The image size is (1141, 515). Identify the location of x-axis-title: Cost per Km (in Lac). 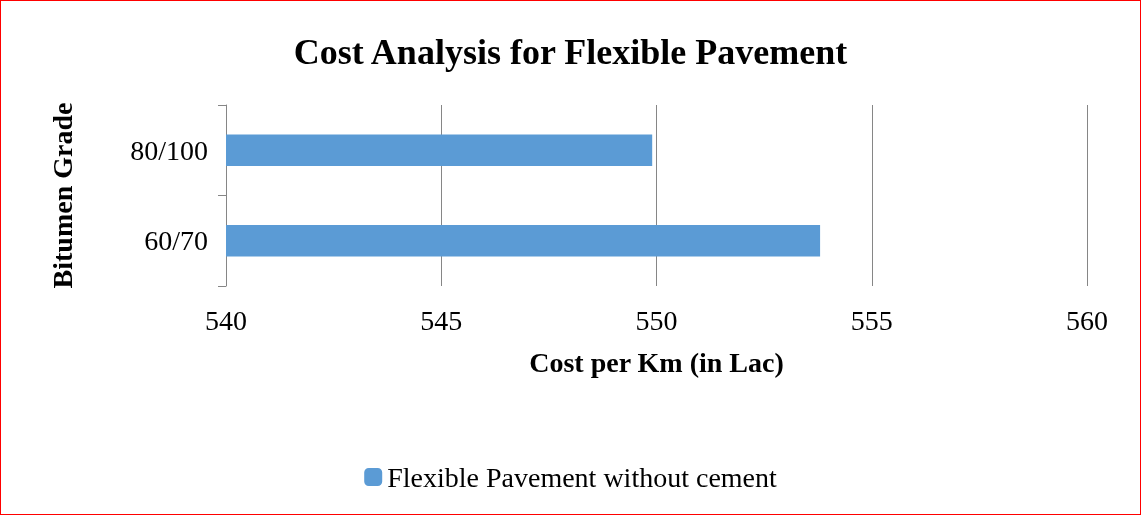
(656, 362).